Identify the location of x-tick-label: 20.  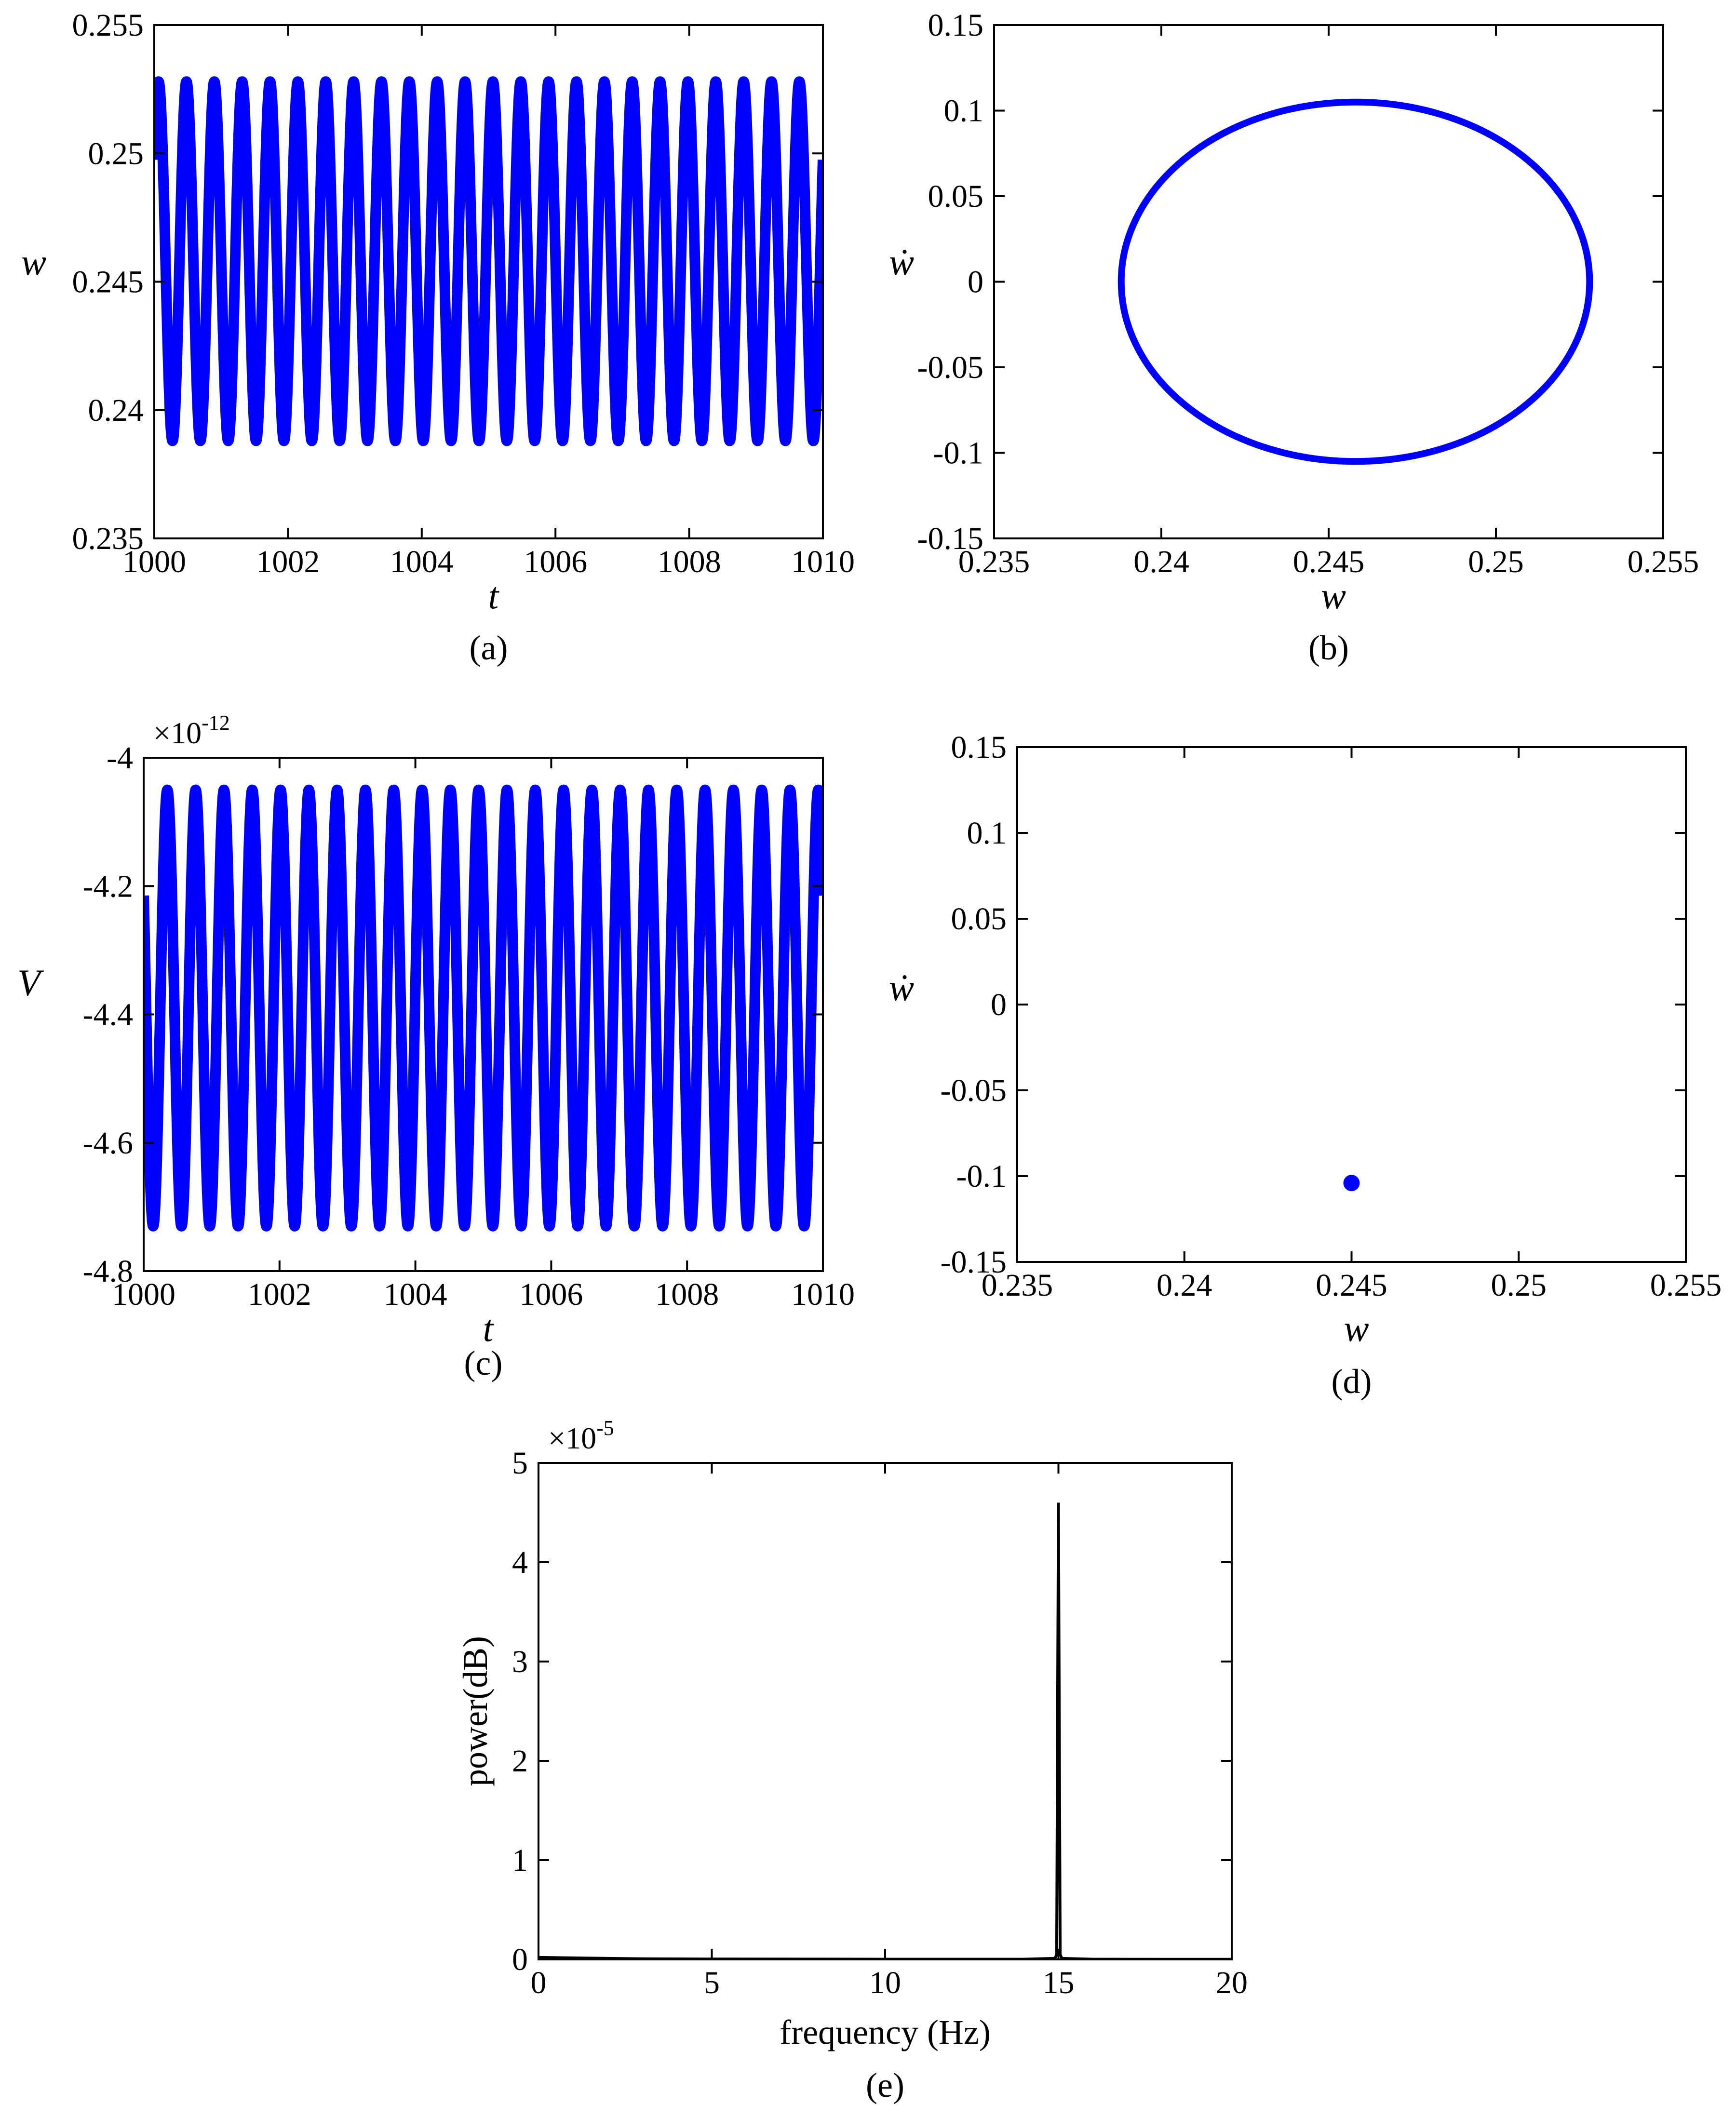
(1232, 1983).